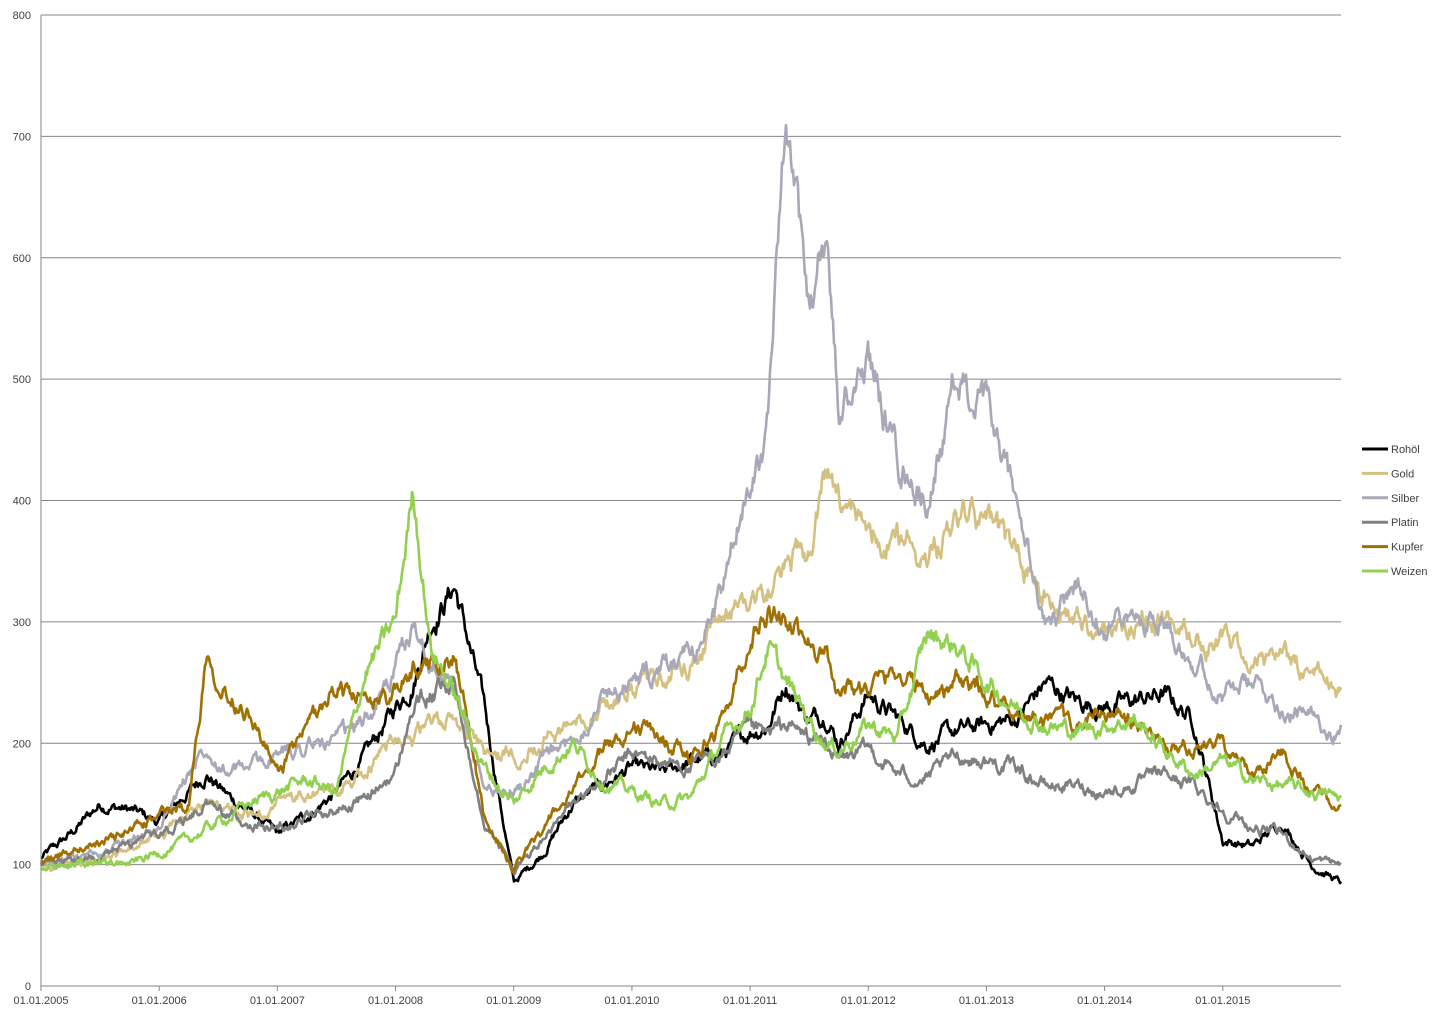  Describe the element at coordinates (1405, 450) in the screenshot. I see `legend-label: Rohöl` at that location.